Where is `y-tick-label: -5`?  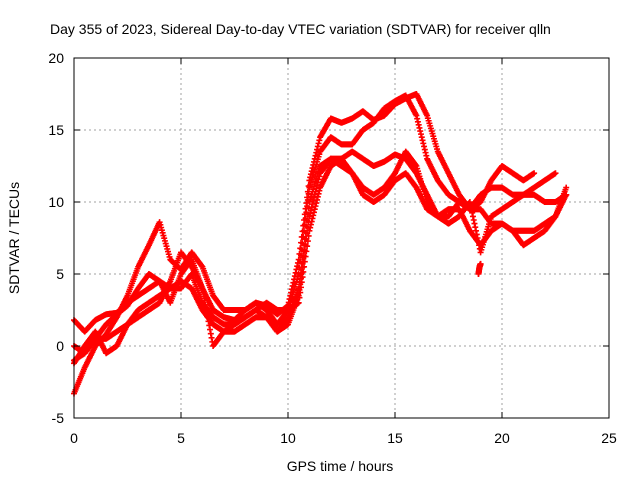
y-tick-label: -5 is located at coordinates (58, 418).